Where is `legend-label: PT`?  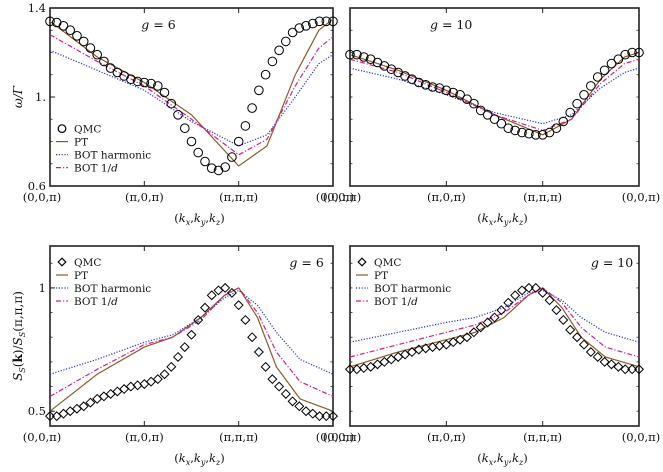
legend-label: PT is located at coordinates (381, 276).